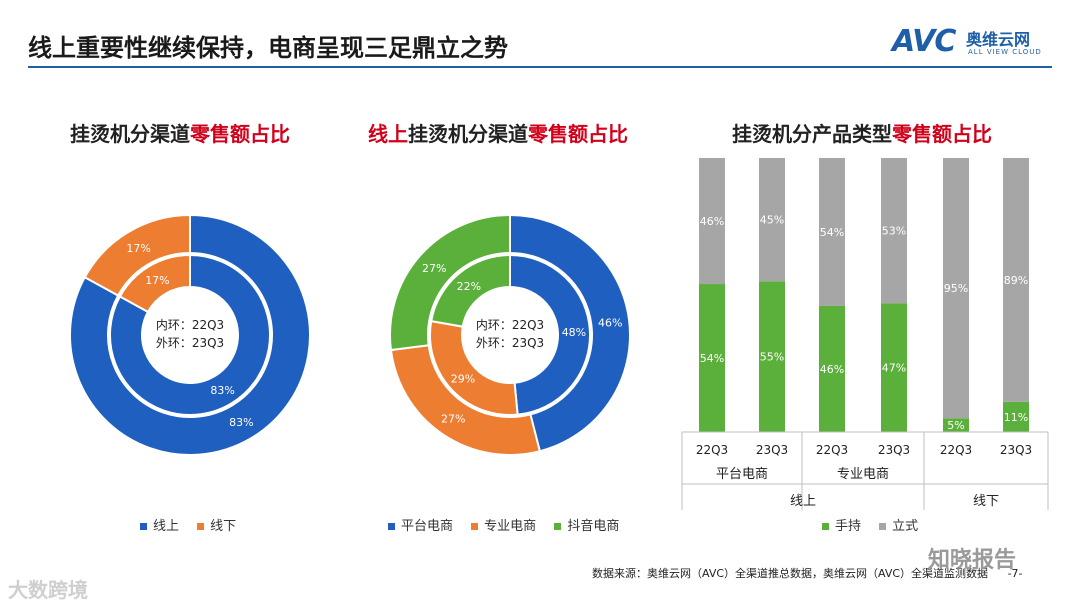 This screenshot has width=1080, height=608. Describe the element at coordinates (863, 474) in the screenshot. I see `group-label-1: 专业电商` at that location.